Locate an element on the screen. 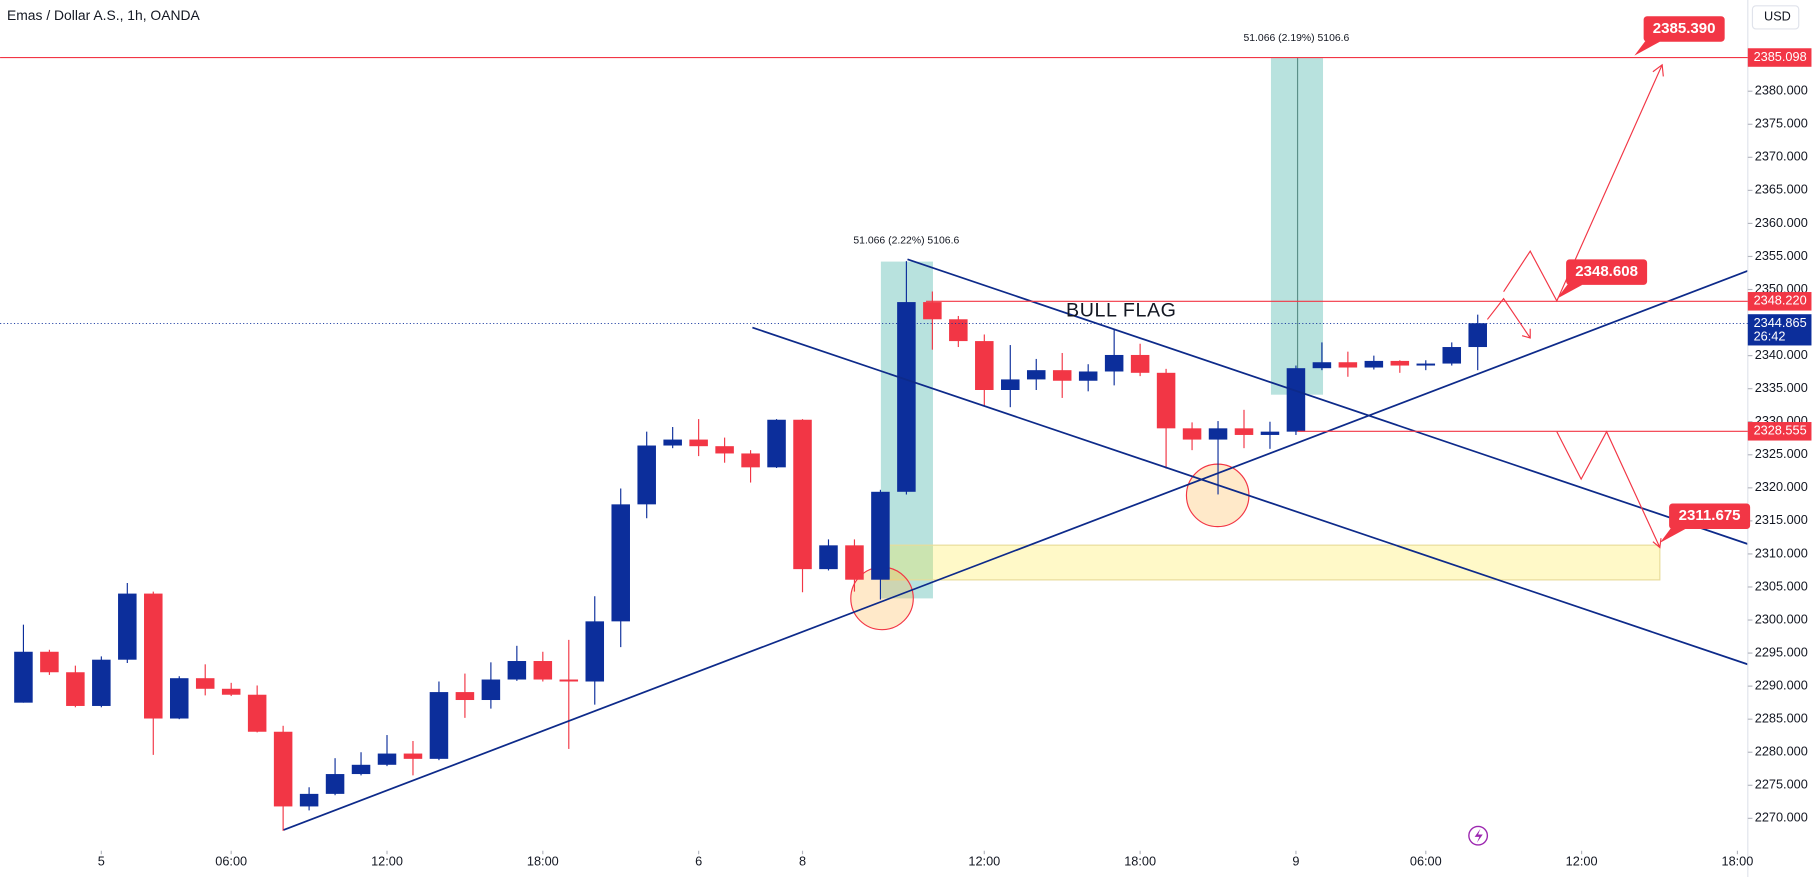 This screenshot has width=1815, height=877. y-tick-label: 2365.000 is located at coordinates (1781, 189).